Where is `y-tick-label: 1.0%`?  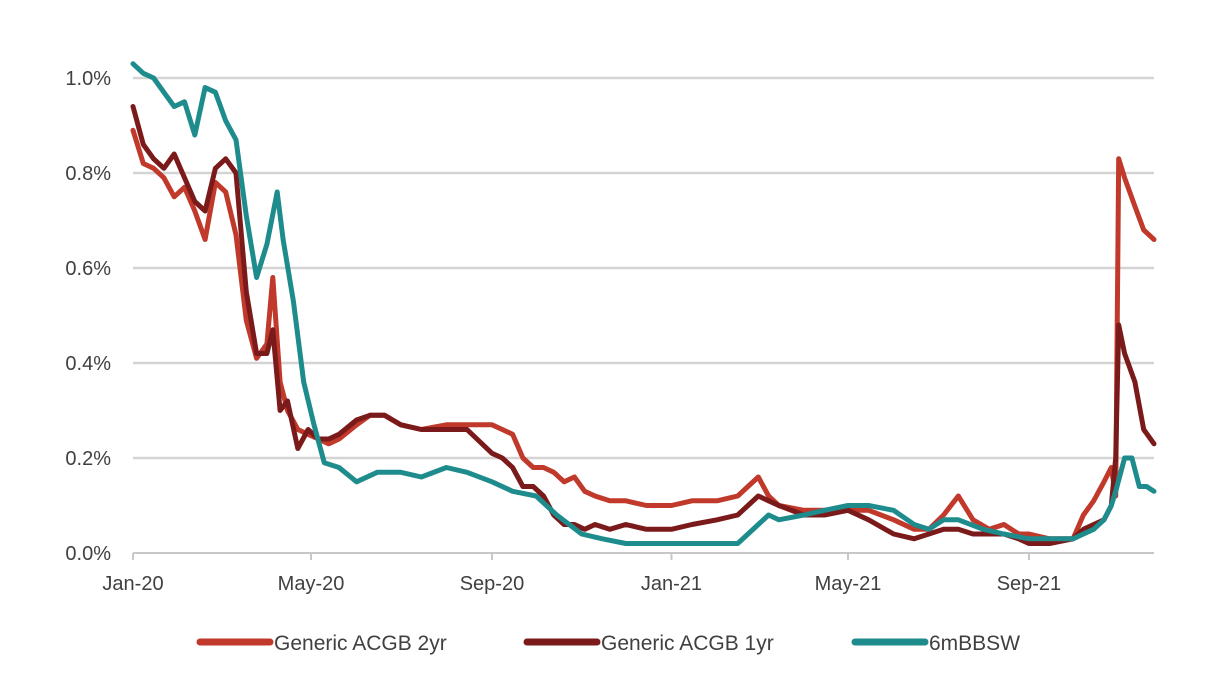
y-tick-label: 1.0% is located at coordinates (88, 79).